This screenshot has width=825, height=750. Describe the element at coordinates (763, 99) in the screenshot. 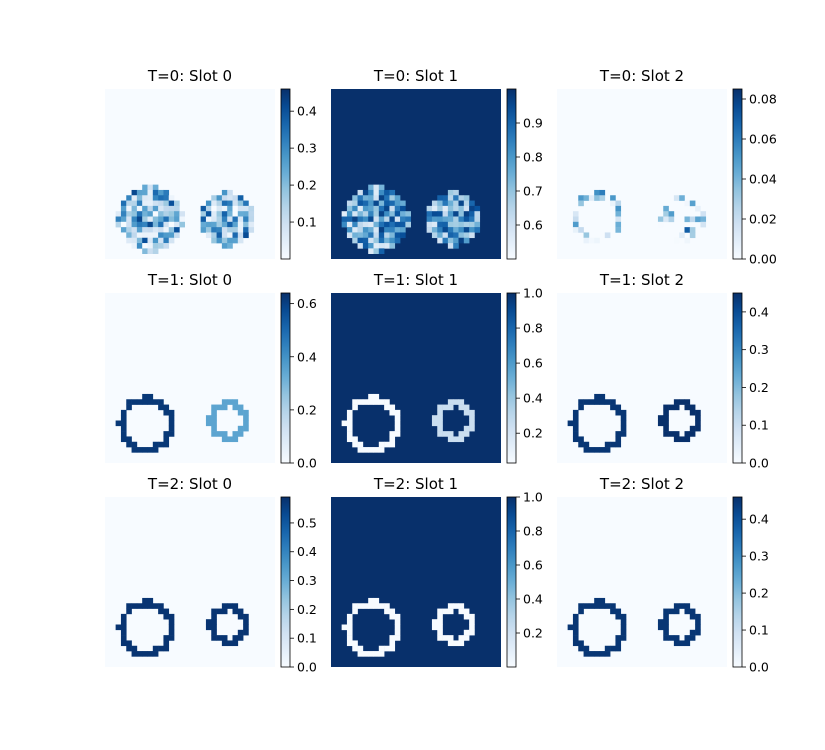

I see `colorbar-tick-label: 0.08` at that location.